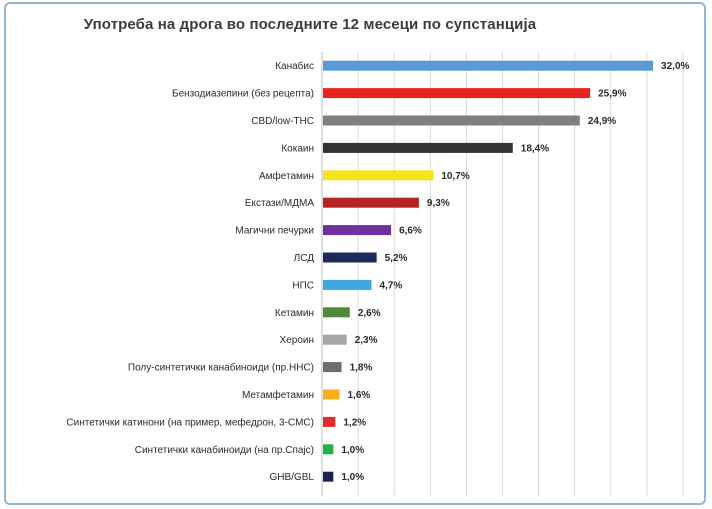  Describe the element at coordinates (294, 313) in the screenshot. I see `category-label: Кетамин` at that location.